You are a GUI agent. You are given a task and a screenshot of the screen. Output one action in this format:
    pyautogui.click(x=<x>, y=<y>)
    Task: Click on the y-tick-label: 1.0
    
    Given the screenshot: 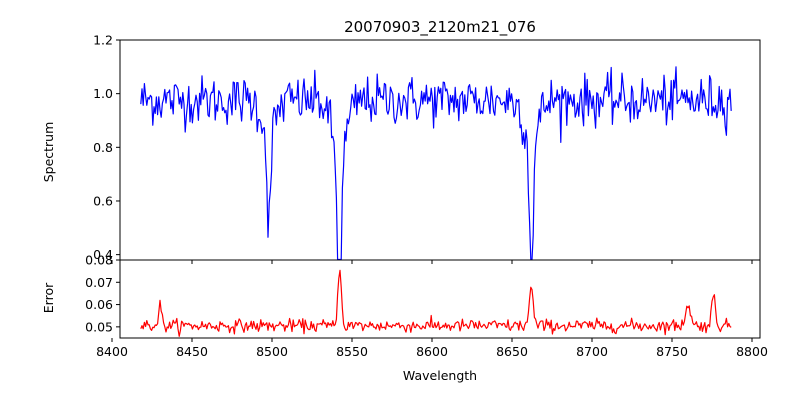 What is the action you would take?
    pyautogui.click(x=103, y=93)
    